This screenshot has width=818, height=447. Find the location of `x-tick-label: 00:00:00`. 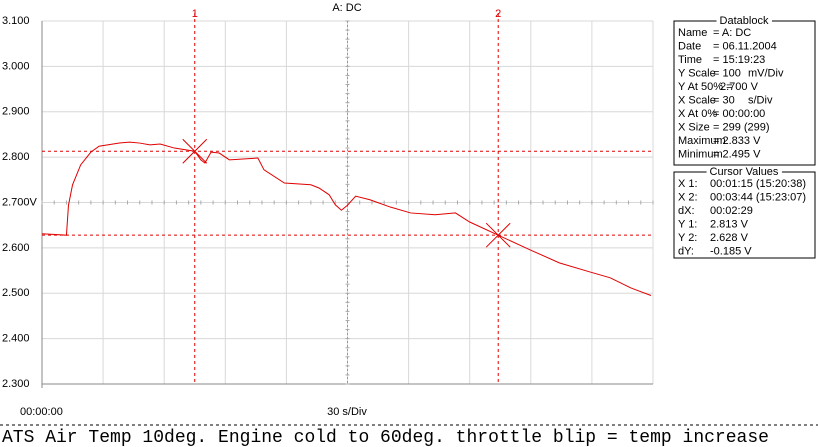

x-tick-label: 00:00:00 is located at coordinates (41, 412).